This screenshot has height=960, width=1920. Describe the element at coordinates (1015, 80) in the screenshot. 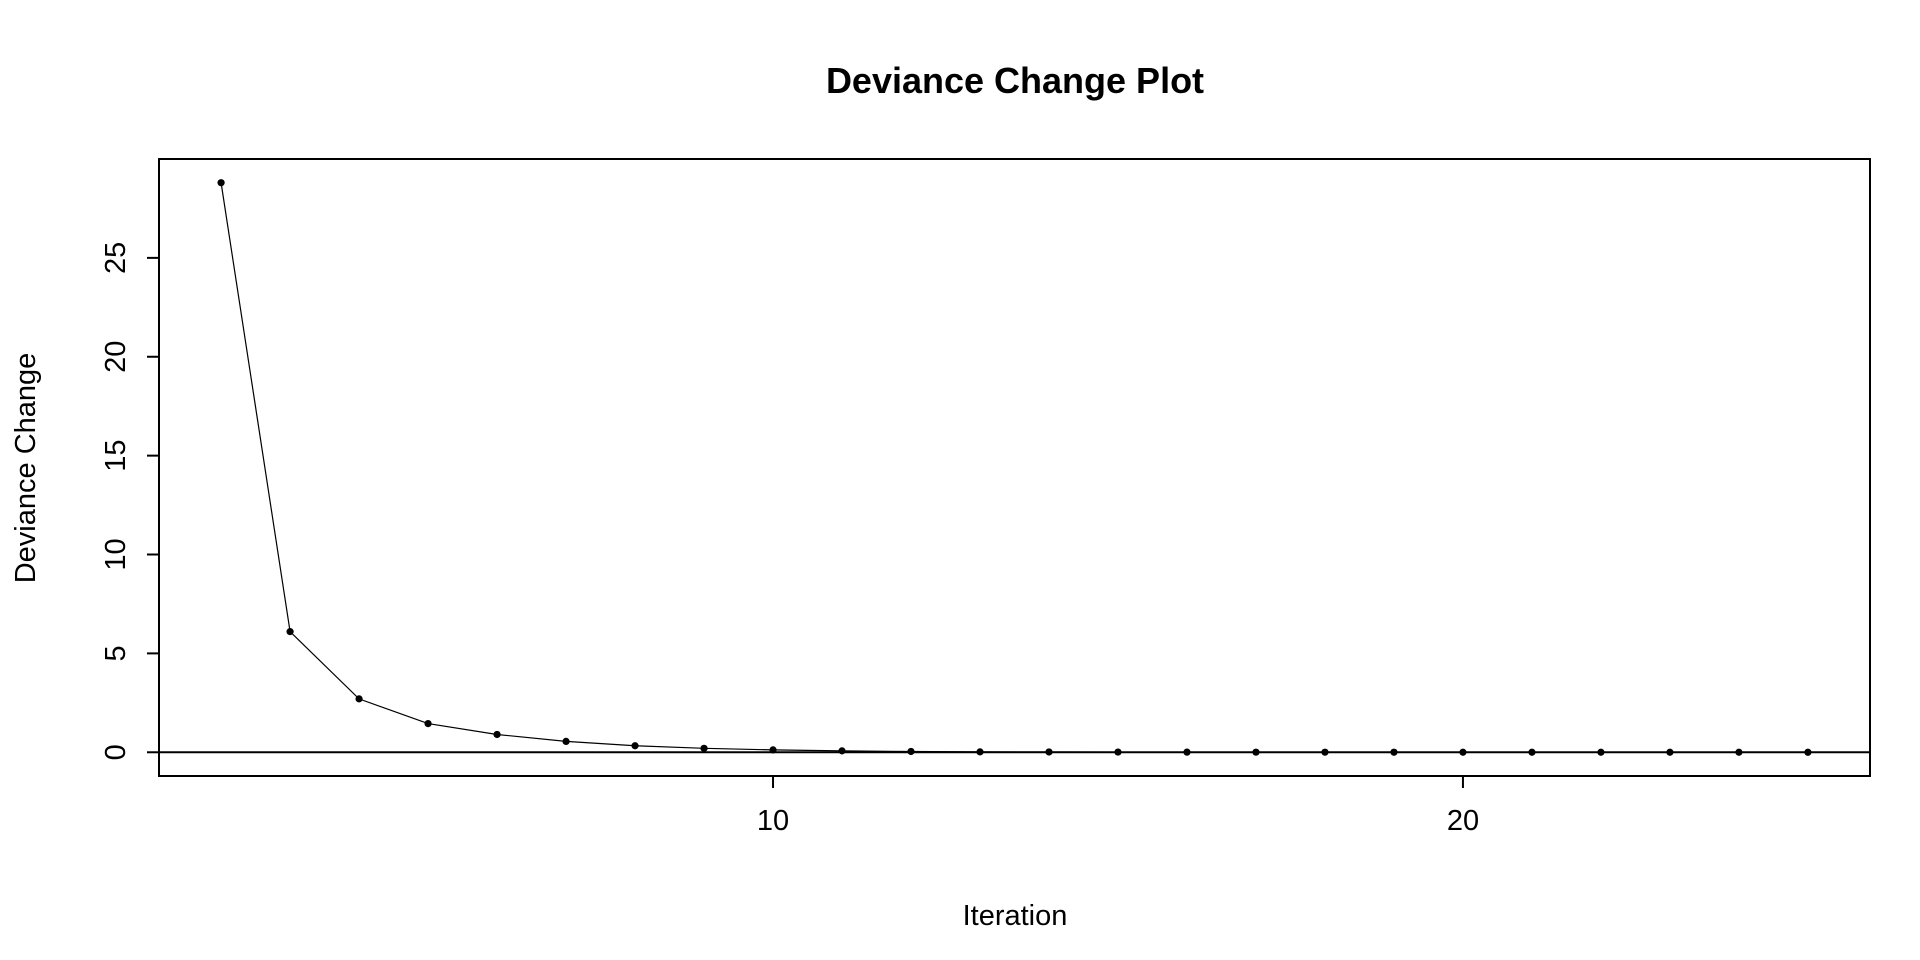

I see `chart-title: Deviance Change Plot` at that location.